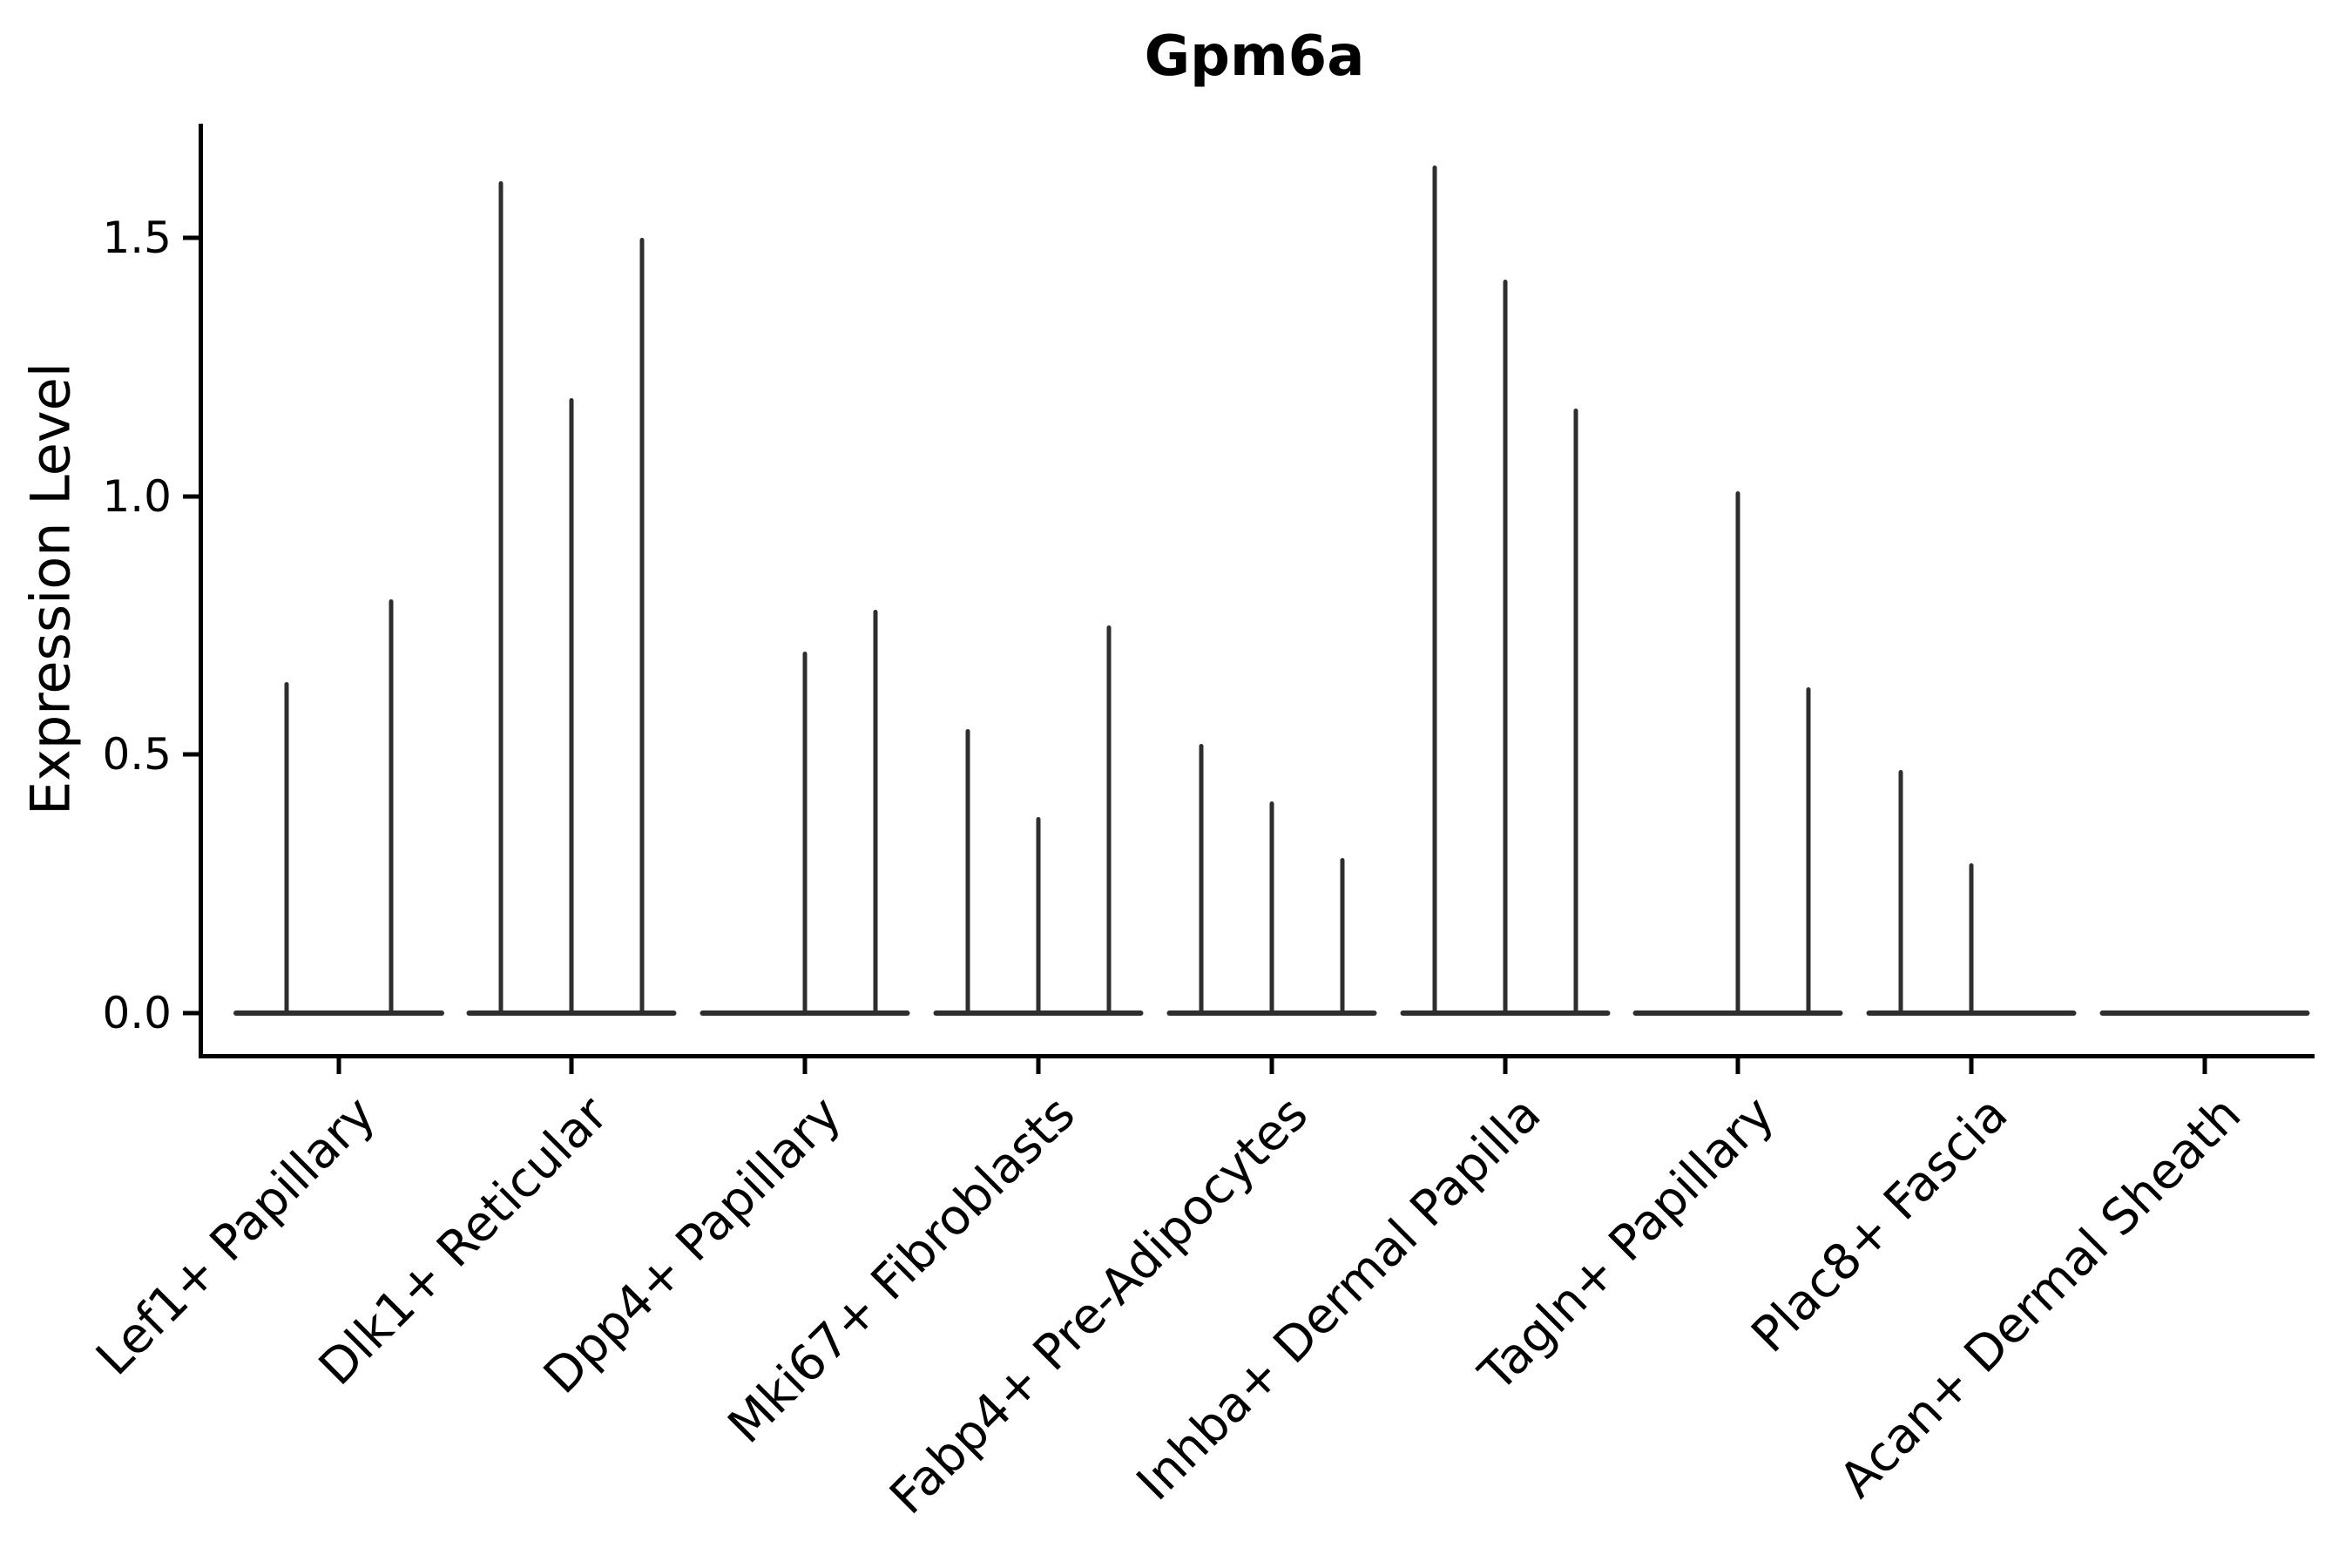 The height and width of the screenshot is (1568, 2352). I want to click on y-axis-label: Expression Level, so click(50, 588).